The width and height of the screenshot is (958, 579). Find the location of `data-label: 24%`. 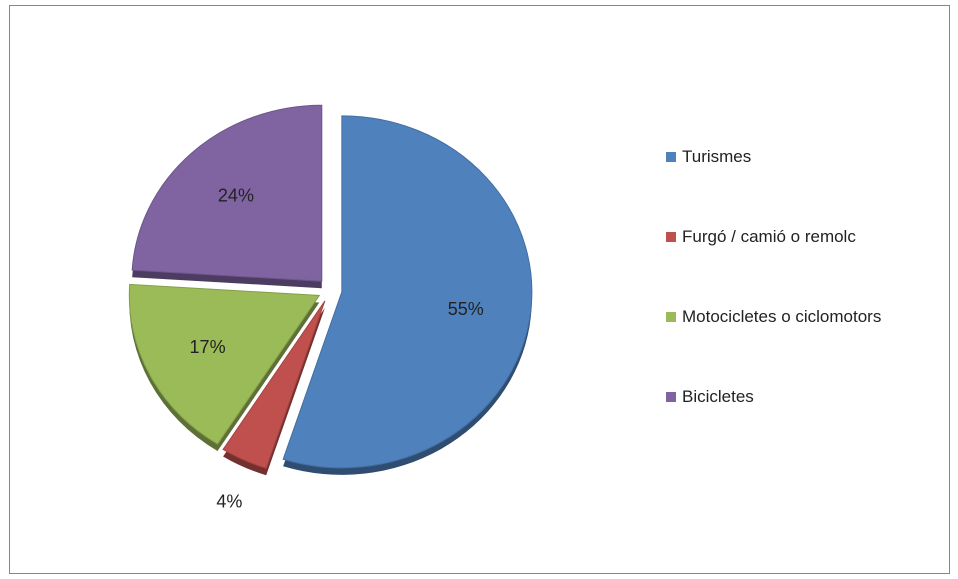

data-label: 24% is located at coordinates (236, 195).